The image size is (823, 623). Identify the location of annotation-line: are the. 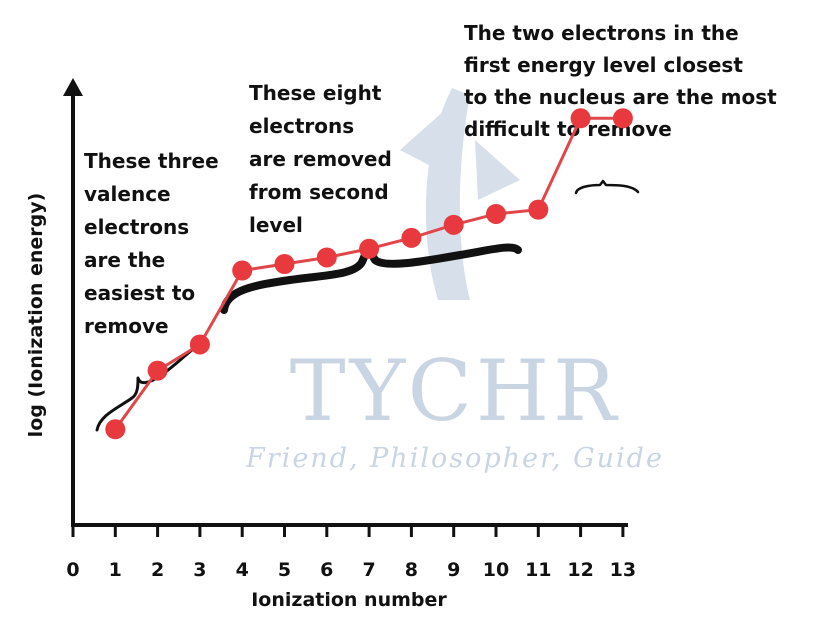
(124, 260).